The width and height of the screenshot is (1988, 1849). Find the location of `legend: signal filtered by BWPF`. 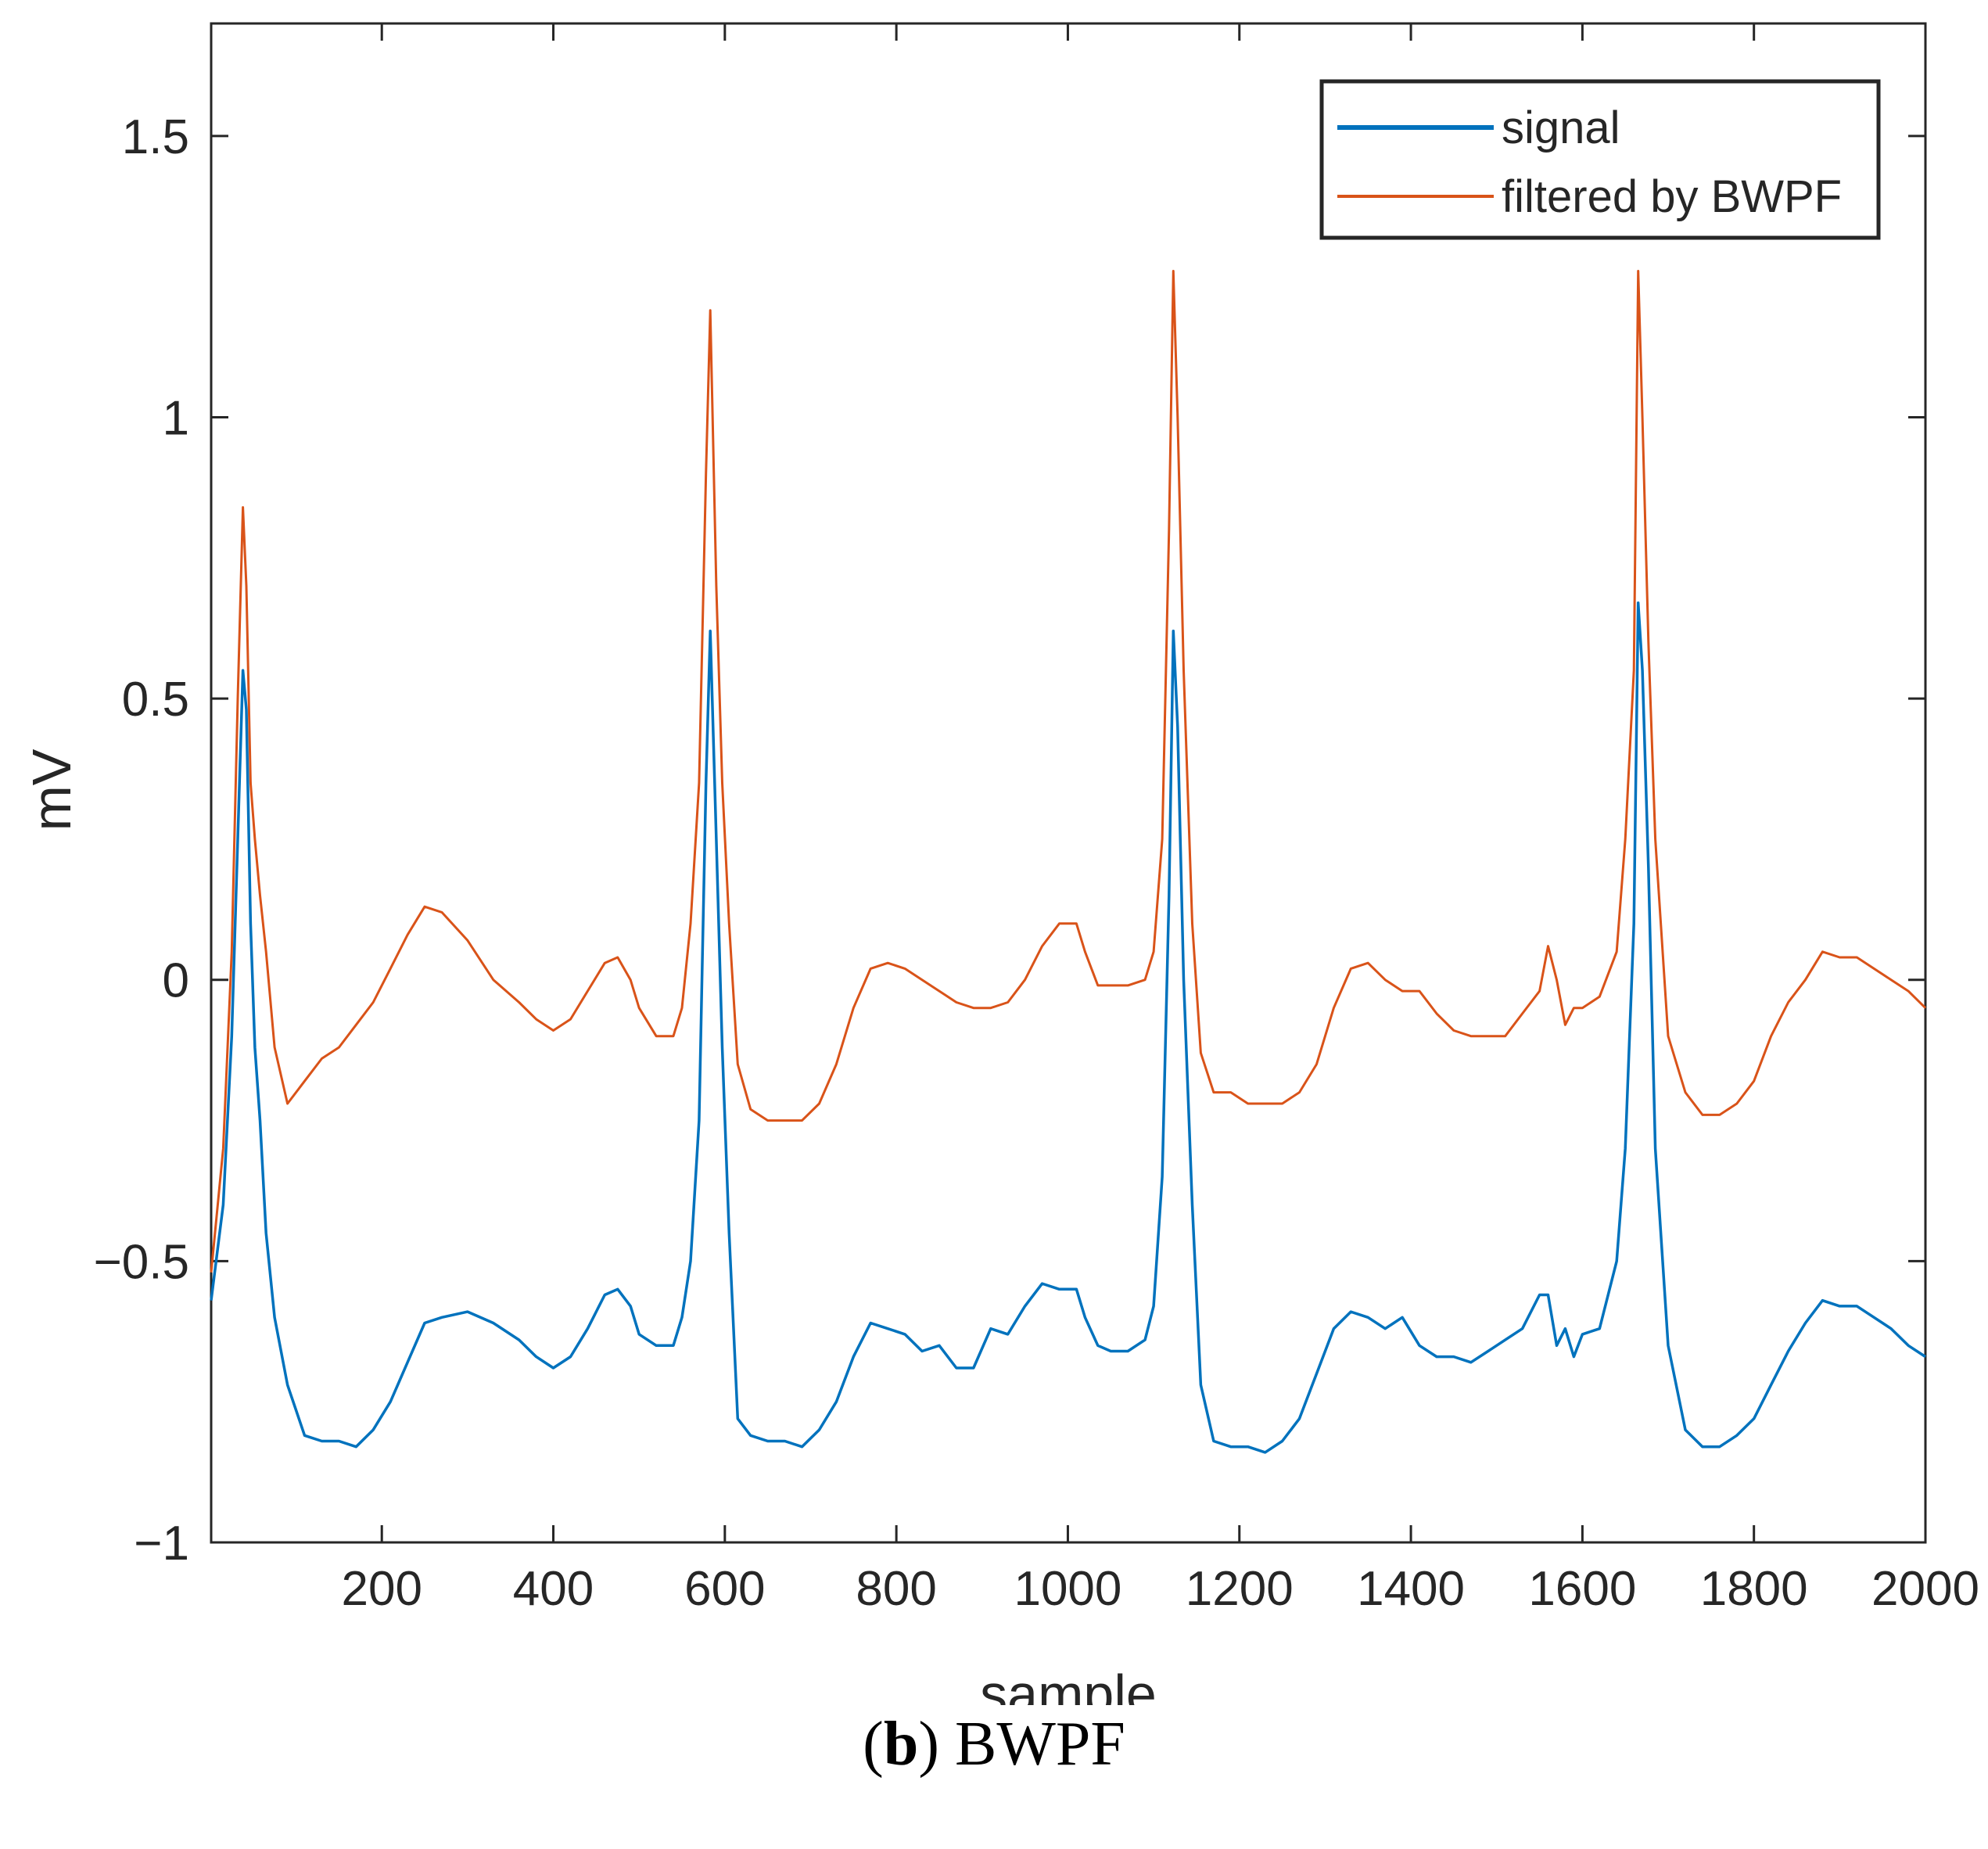

legend: signal filtered by BWPF is located at coordinates (1600, 159).